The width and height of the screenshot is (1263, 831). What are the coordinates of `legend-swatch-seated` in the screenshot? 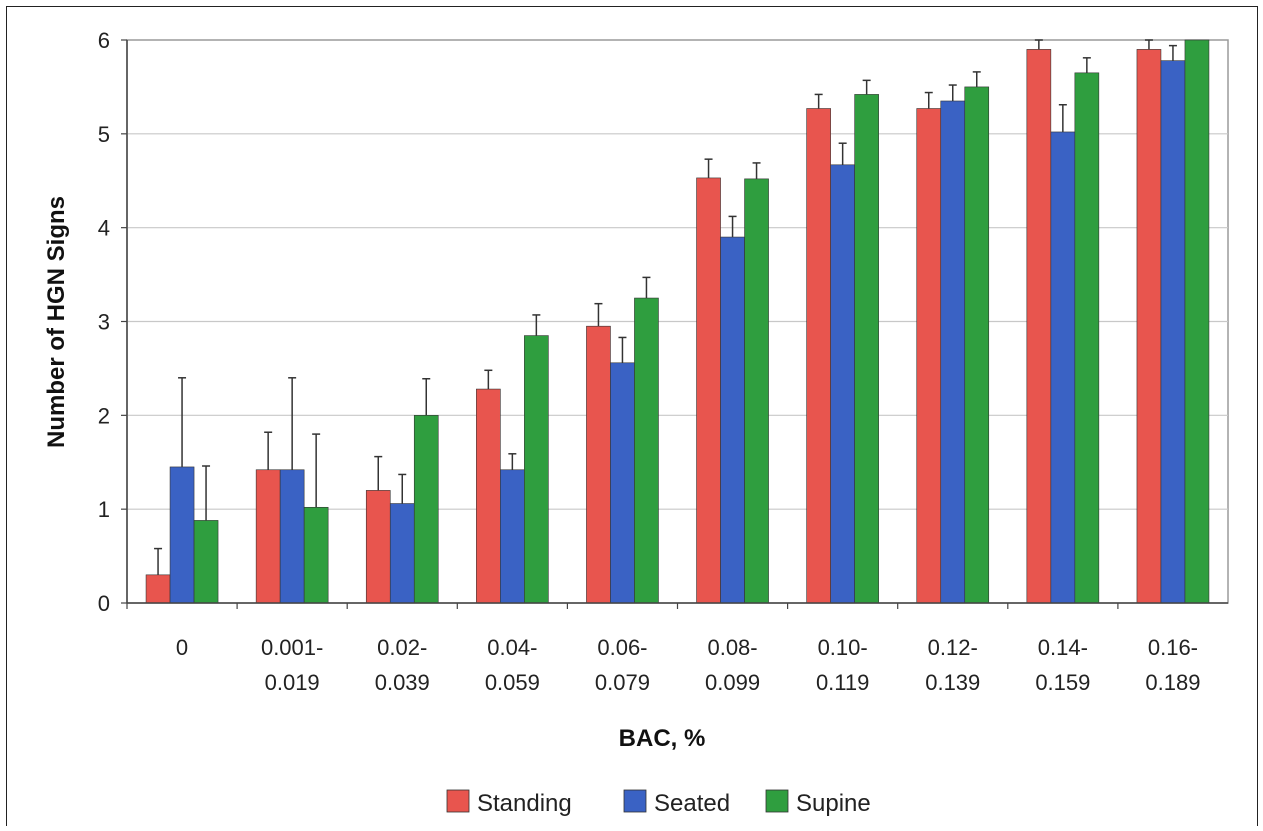 It's located at (635, 801).